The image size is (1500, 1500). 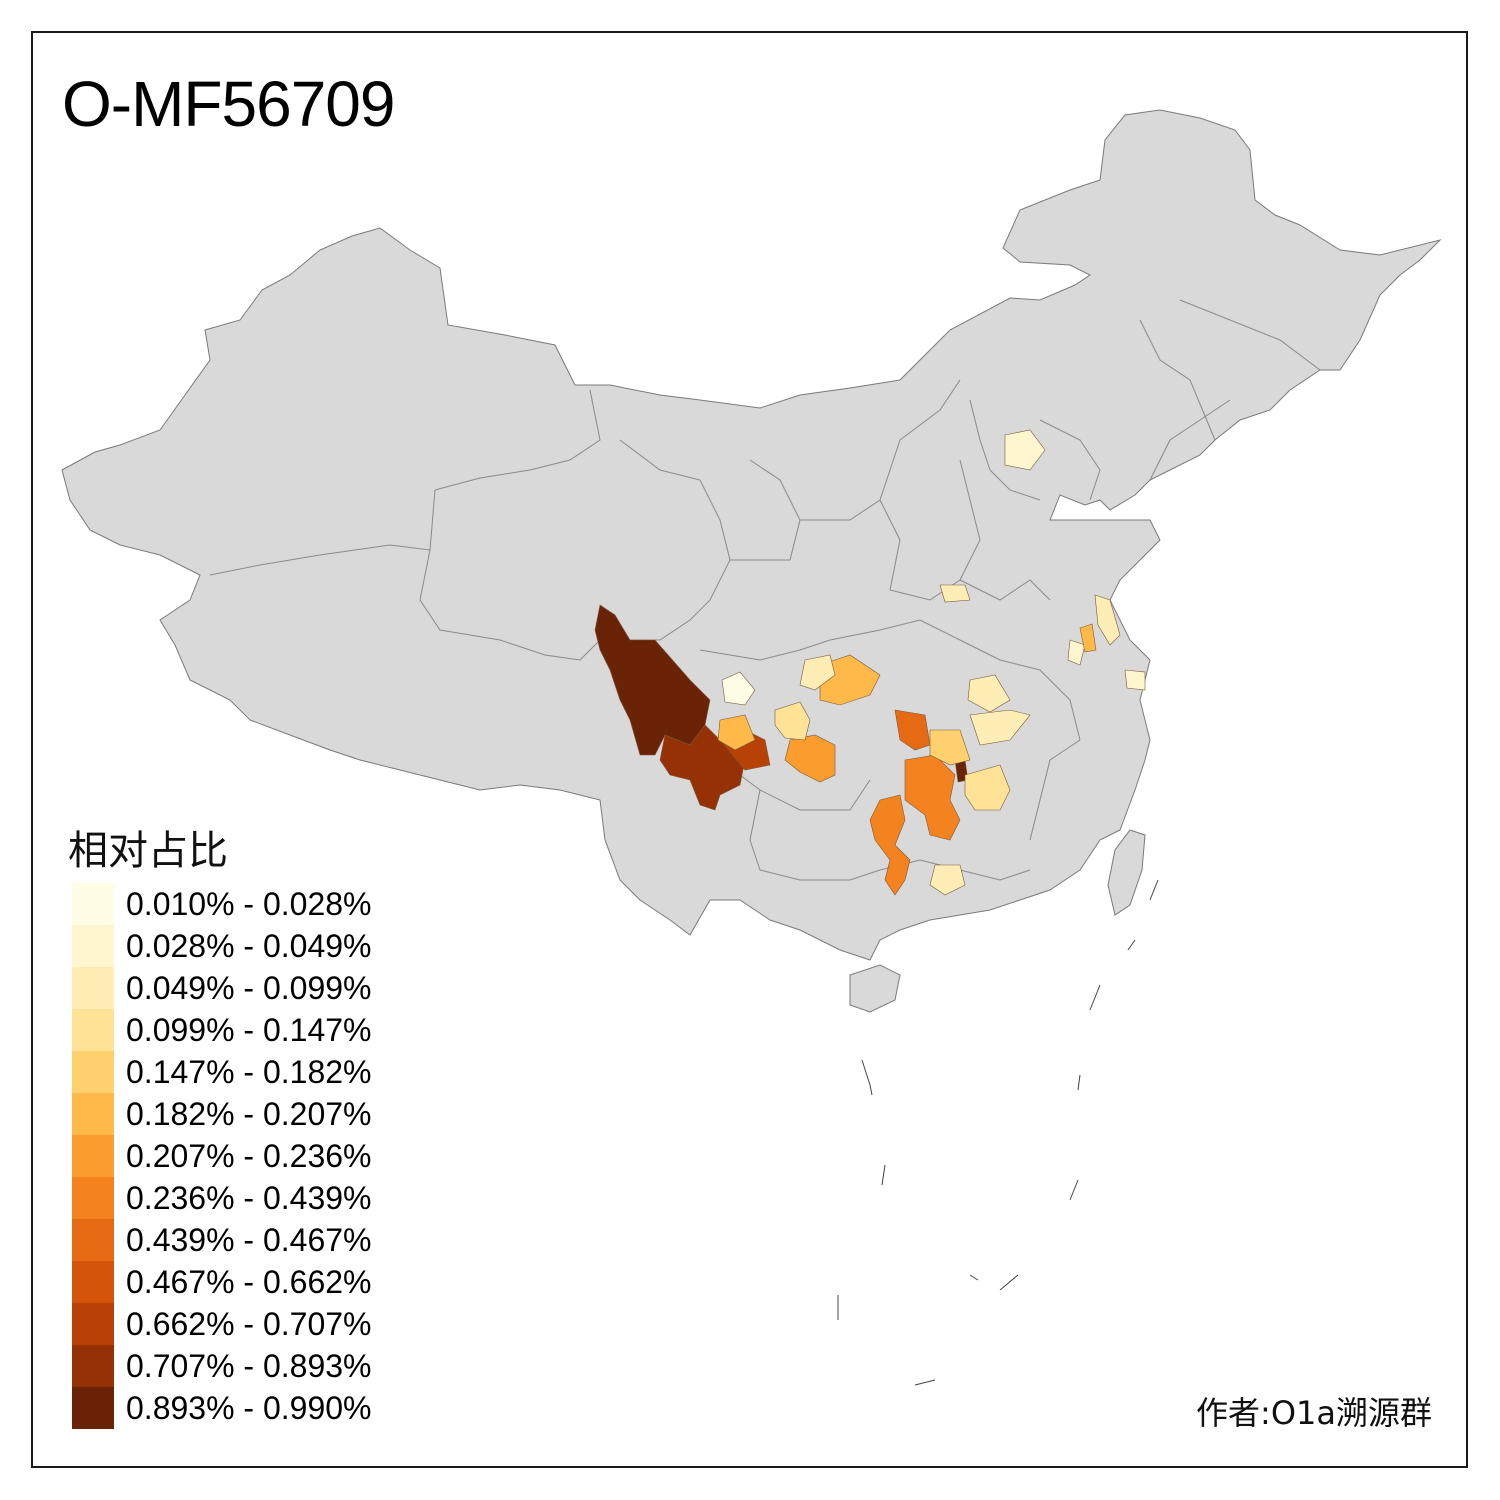 I want to click on legend-label: 0.028% - 0.049%, so click(x=249, y=946).